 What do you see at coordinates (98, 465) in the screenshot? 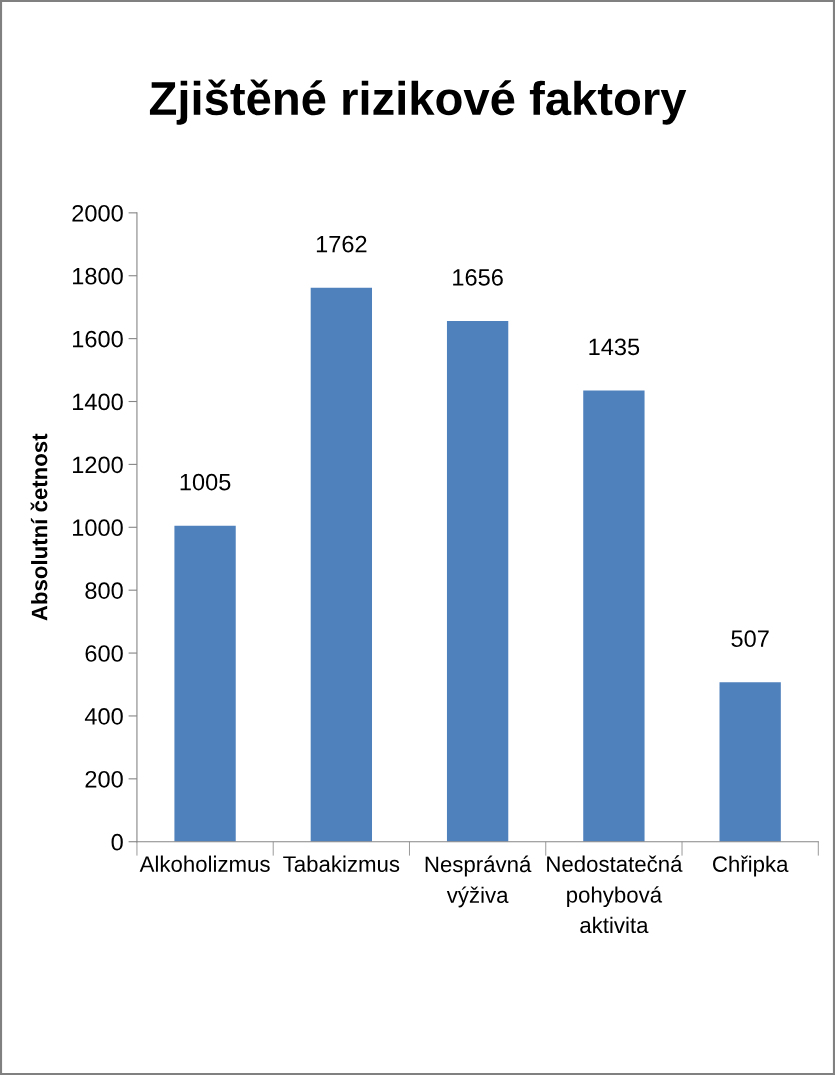
I see `y-tick-label: 1200` at bounding box center [98, 465].